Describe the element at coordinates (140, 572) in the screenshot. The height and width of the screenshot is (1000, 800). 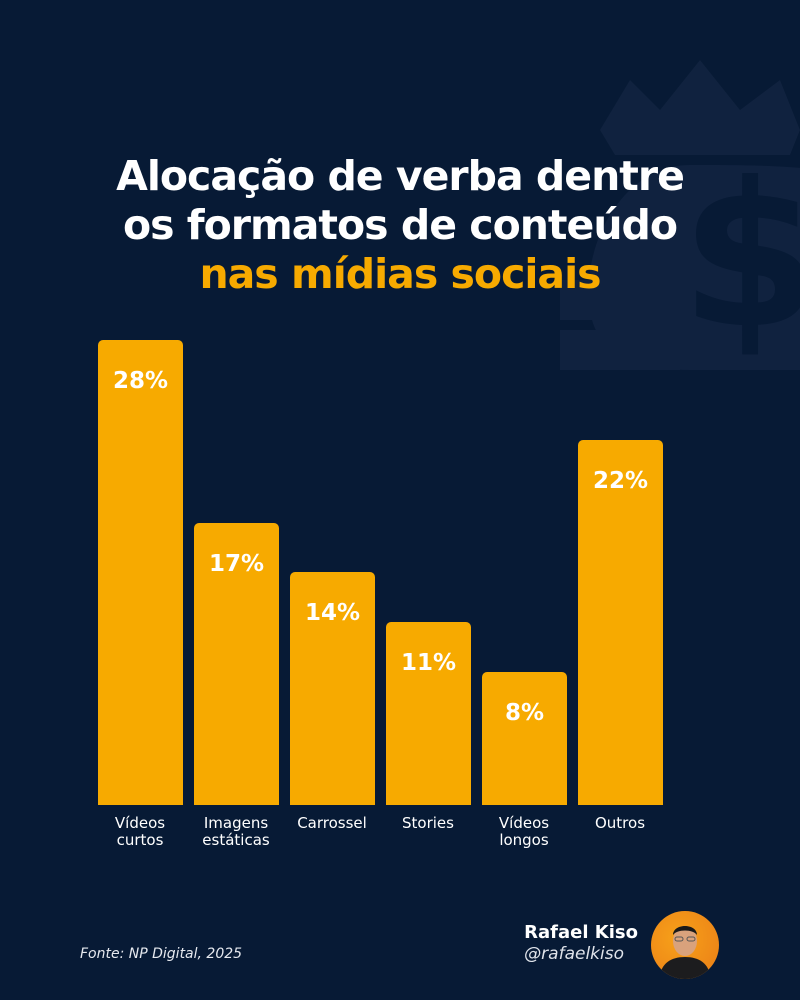
I see `bar-0: 28%` at that location.